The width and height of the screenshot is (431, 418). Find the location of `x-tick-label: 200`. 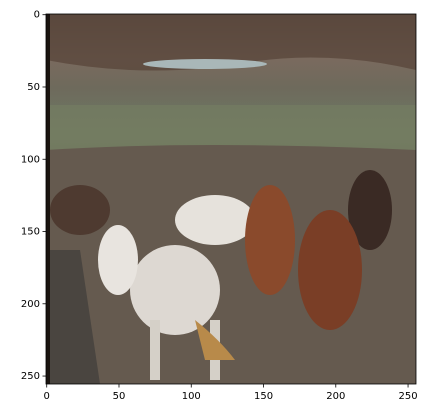

x-tick-label: 200 is located at coordinates (335, 396).